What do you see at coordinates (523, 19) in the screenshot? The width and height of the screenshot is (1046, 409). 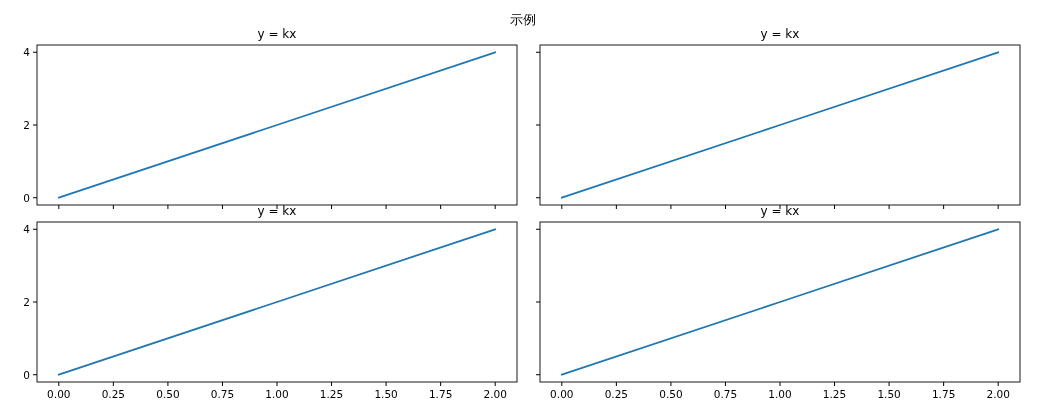 I see `text: 示例` at bounding box center [523, 19].